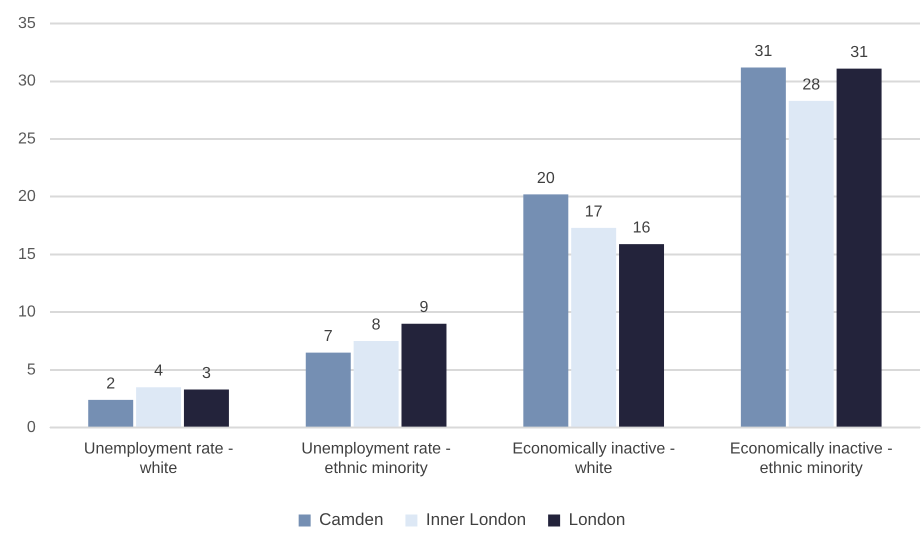 The image size is (924, 545). I want to click on x-tick-label: Economically inactive - ethnic minority, so click(811, 458).